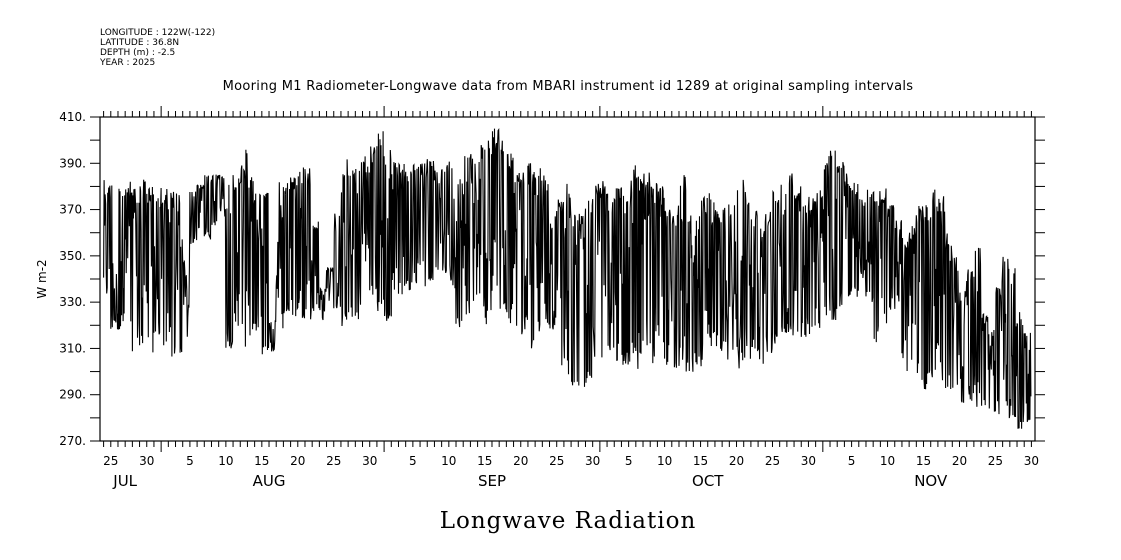 Image resolution: width=1121 pixels, height=560 pixels. I want to click on y-tick-labels: 270. 290. 310. 330. 350. 370. 390. 410., so click(72, 279).